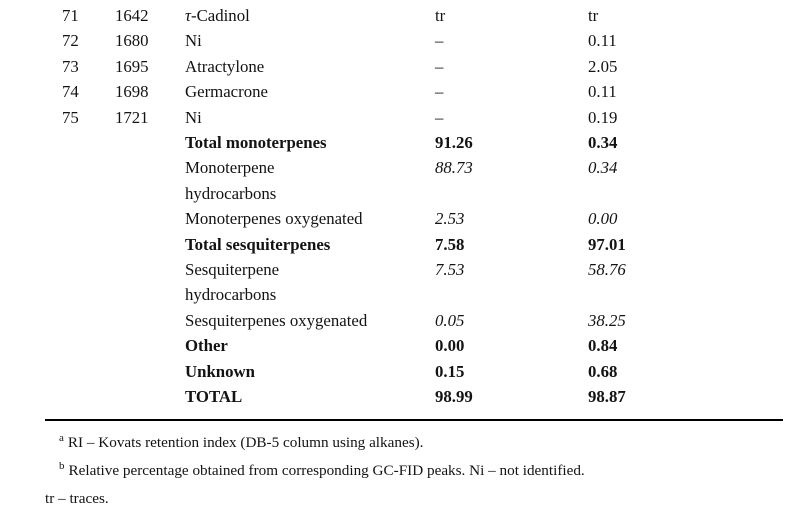 The height and width of the screenshot is (521, 797). Describe the element at coordinates (132, 92) in the screenshot. I see `retention-index: 1698` at that location.